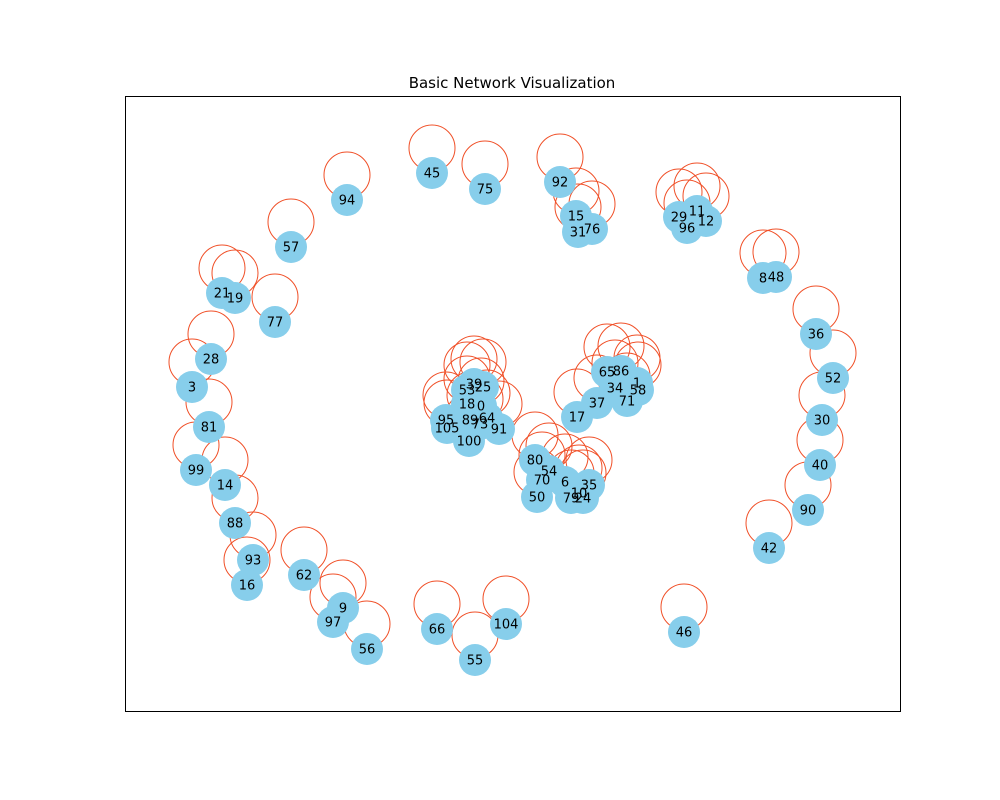 Image resolution: width=1000 pixels, height=800 pixels. What do you see at coordinates (679, 218) in the screenshot?
I see `node-label-29: 29` at bounding box center [679, 218].